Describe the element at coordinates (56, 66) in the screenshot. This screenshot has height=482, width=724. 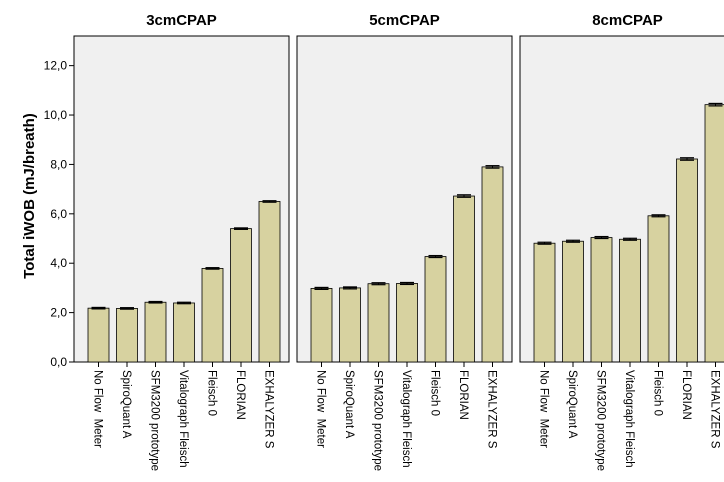
I see `y-tick-label: 12,0` at that location.